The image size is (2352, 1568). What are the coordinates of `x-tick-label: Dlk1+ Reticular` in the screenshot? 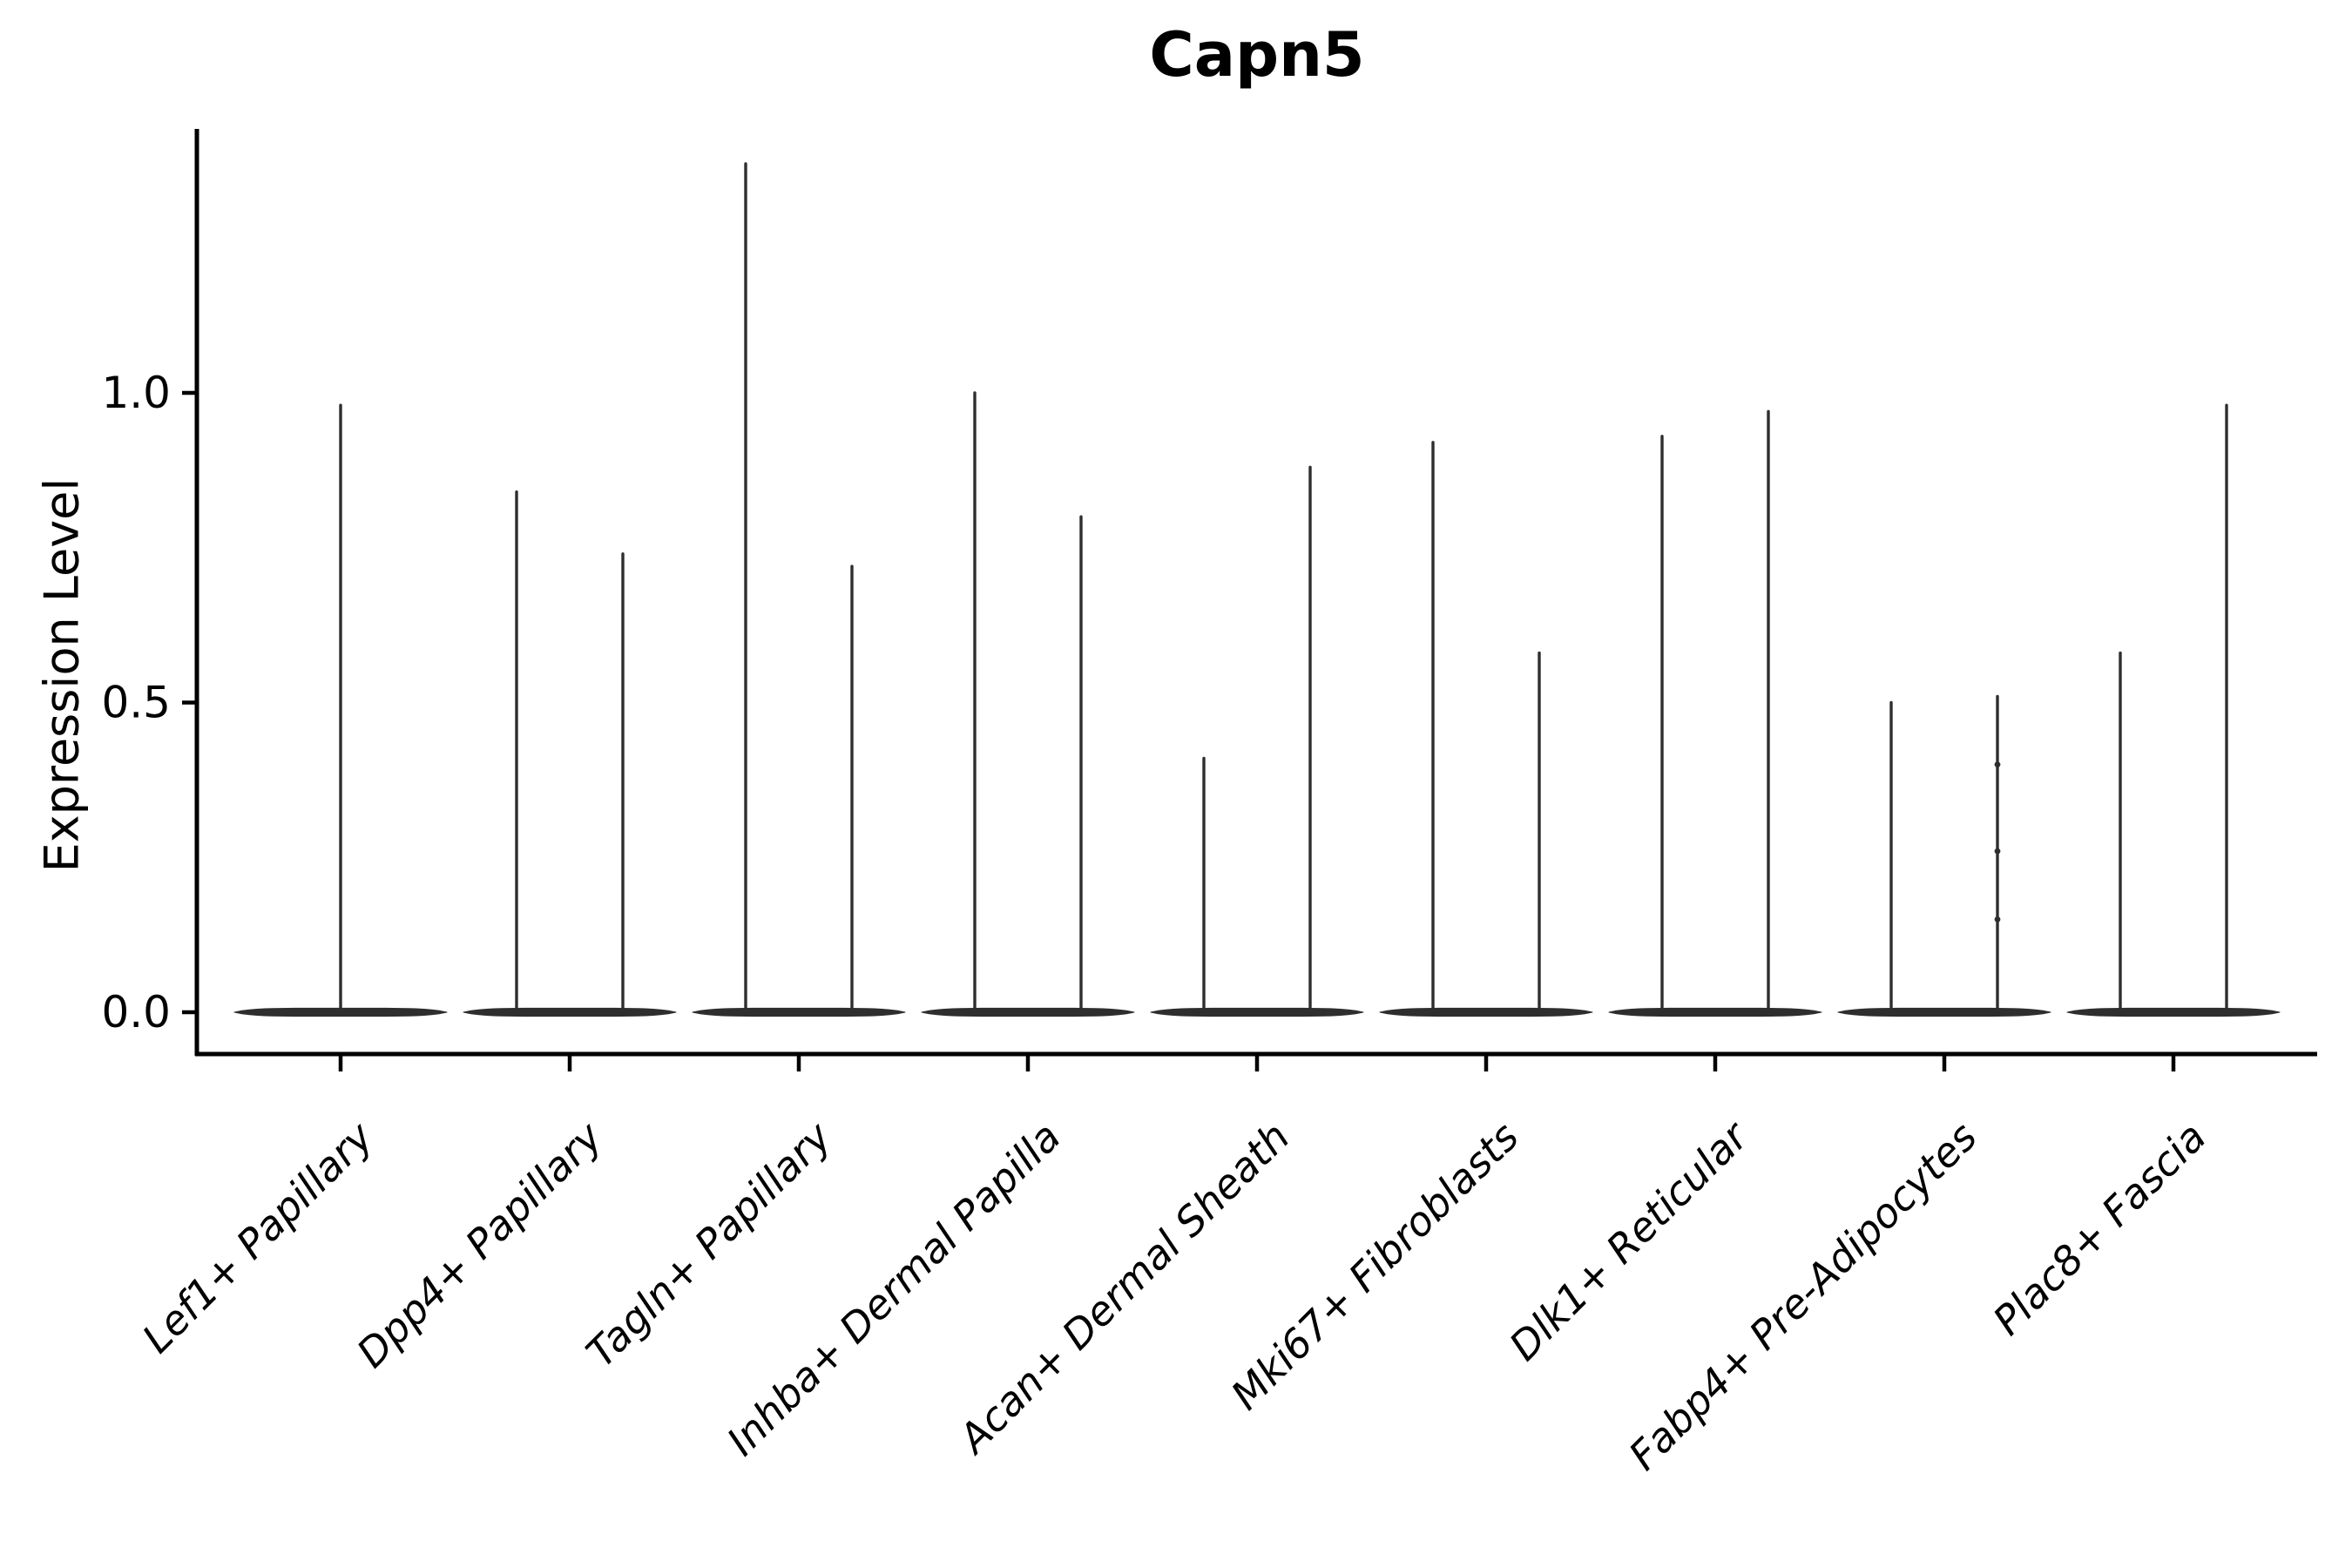 It's located at (1629, 1240).